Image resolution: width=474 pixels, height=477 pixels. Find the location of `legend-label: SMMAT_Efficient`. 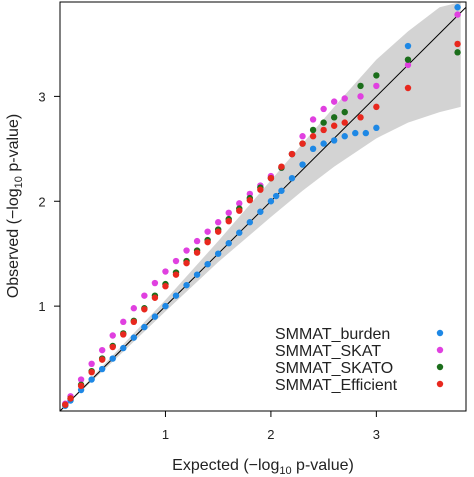

legend-label: SMMAT_Efficient is located at coordinates (336, 385).